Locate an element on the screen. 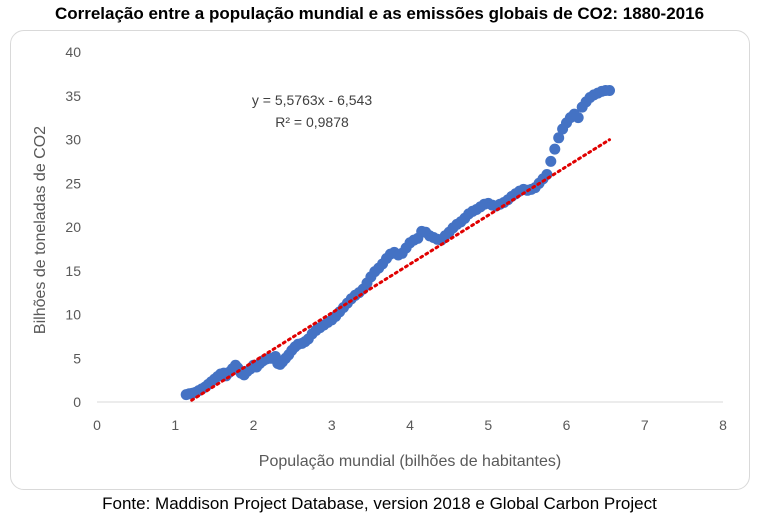 The image size is (759, 521). x-tick-label: 5 is located at coordinates (488, 425).